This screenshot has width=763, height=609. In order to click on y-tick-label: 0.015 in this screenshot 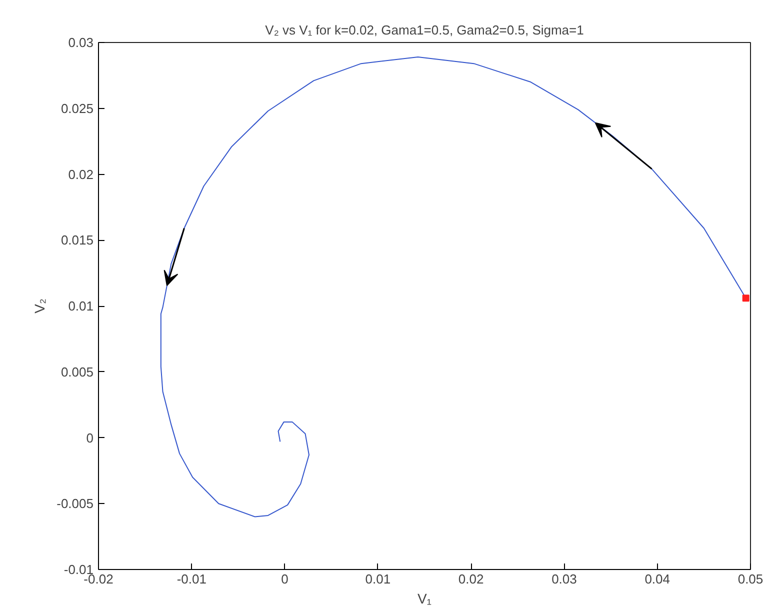, I will do `click(77, 240)`.